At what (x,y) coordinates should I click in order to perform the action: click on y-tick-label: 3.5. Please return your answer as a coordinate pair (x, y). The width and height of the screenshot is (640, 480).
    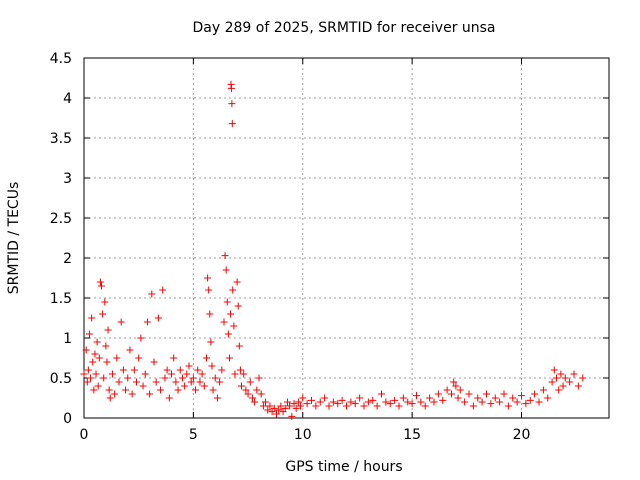
    Looking at the image, I should click on (61, 139).